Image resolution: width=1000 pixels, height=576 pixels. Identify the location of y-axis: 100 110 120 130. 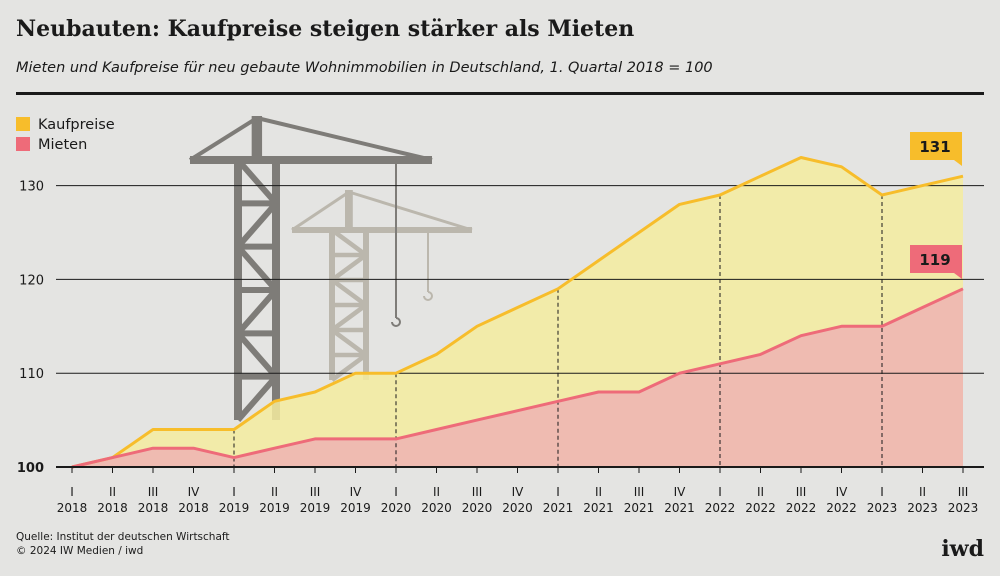
(30, 328).